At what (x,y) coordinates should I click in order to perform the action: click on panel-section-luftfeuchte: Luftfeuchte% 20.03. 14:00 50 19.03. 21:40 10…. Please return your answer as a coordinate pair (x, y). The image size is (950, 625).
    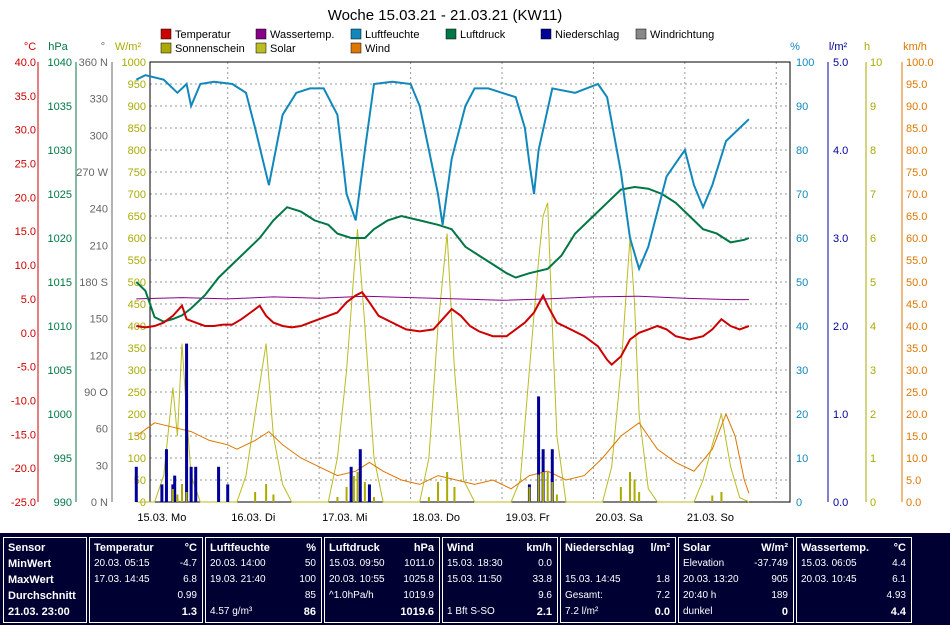
    Looking at the image, I should click on (263, 580).